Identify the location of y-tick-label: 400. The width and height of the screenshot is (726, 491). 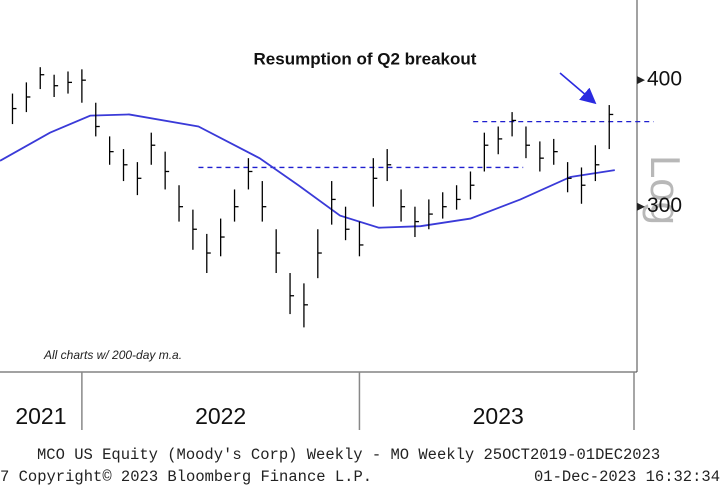
(664, 79).